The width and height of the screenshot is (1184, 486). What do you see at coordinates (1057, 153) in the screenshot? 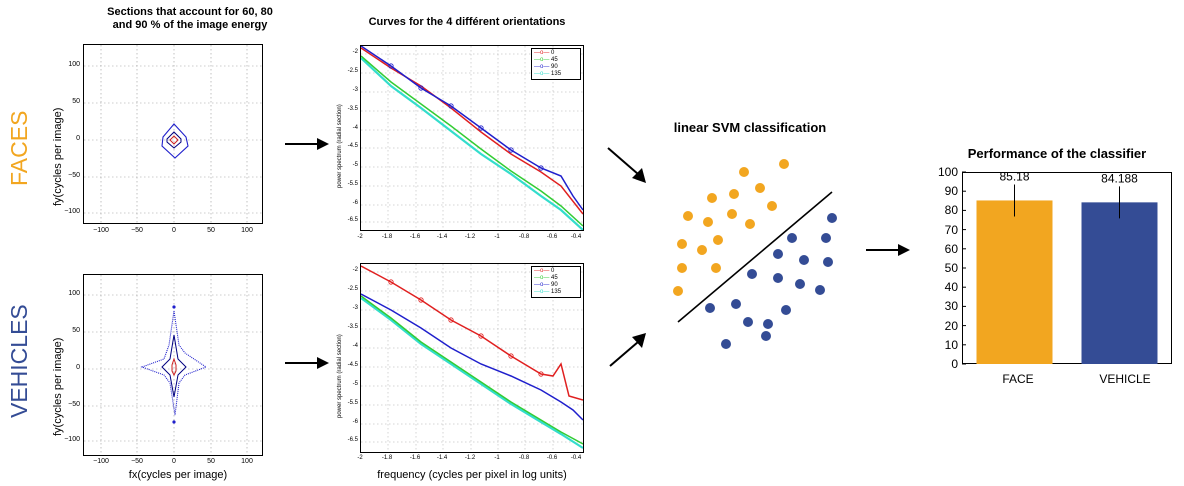
I see `chart-title: Performance of the classifier` at bounding box center [1057, 153].